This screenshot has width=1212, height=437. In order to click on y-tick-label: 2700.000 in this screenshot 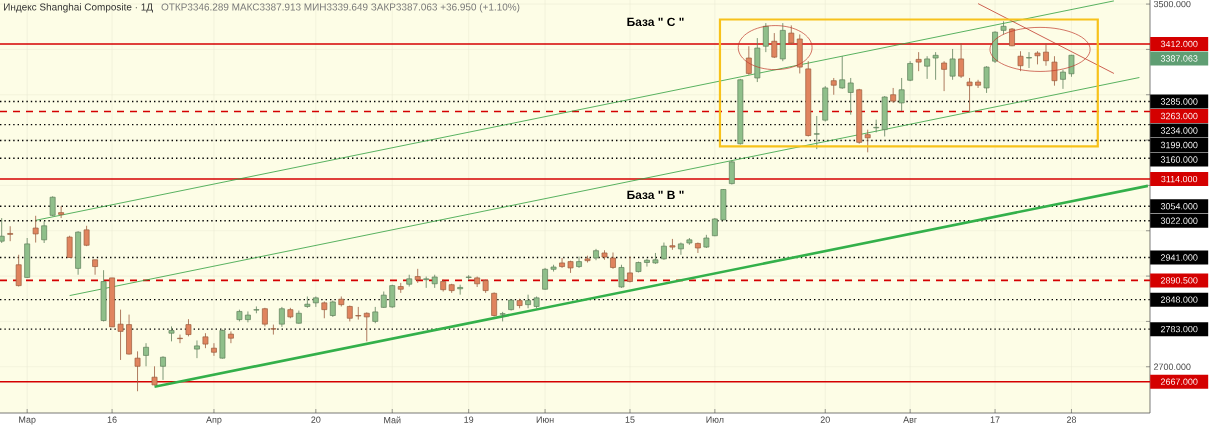, I will do `click(1172, 366)`.